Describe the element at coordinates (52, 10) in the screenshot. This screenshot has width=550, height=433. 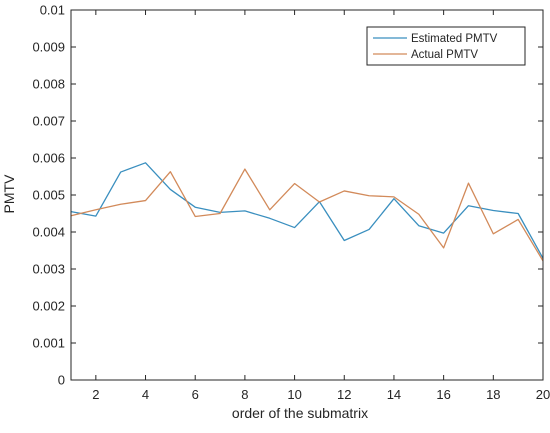
I see `y-tick-label: 0.01` at that location.